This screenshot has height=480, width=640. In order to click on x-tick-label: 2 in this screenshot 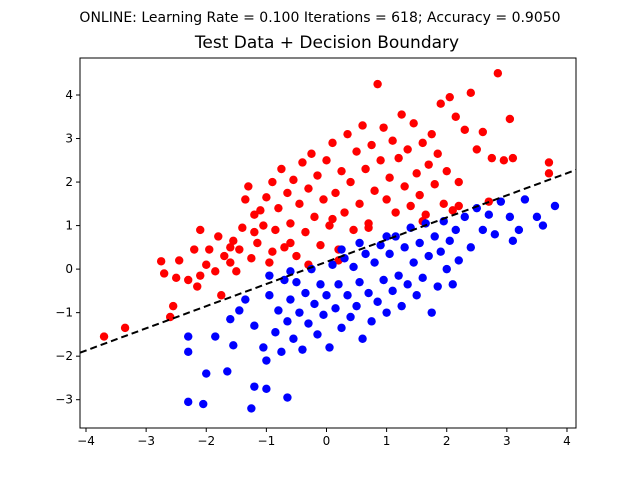, I will do `click(447, 441)`.